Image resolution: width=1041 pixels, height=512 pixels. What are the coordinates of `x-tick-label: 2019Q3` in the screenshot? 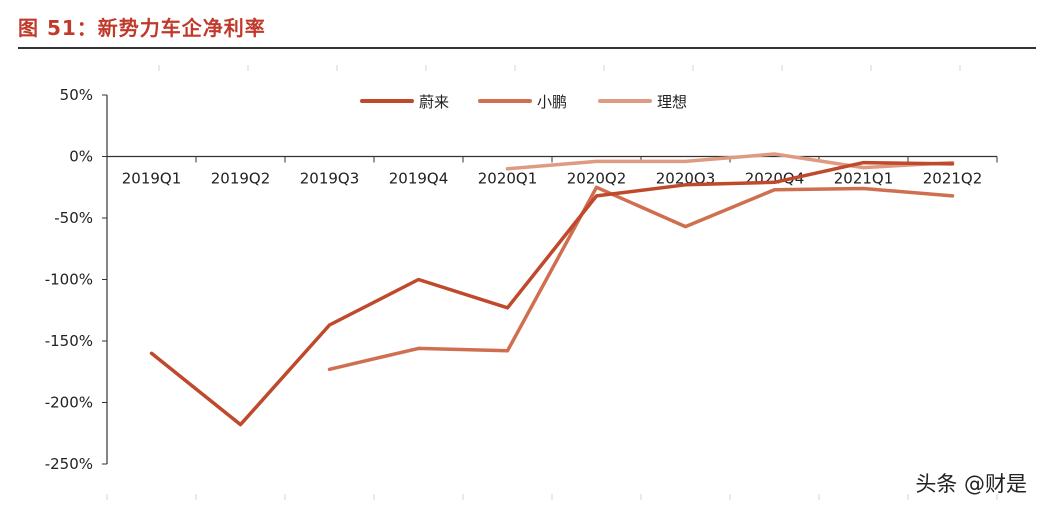 It's located at (330, 179).